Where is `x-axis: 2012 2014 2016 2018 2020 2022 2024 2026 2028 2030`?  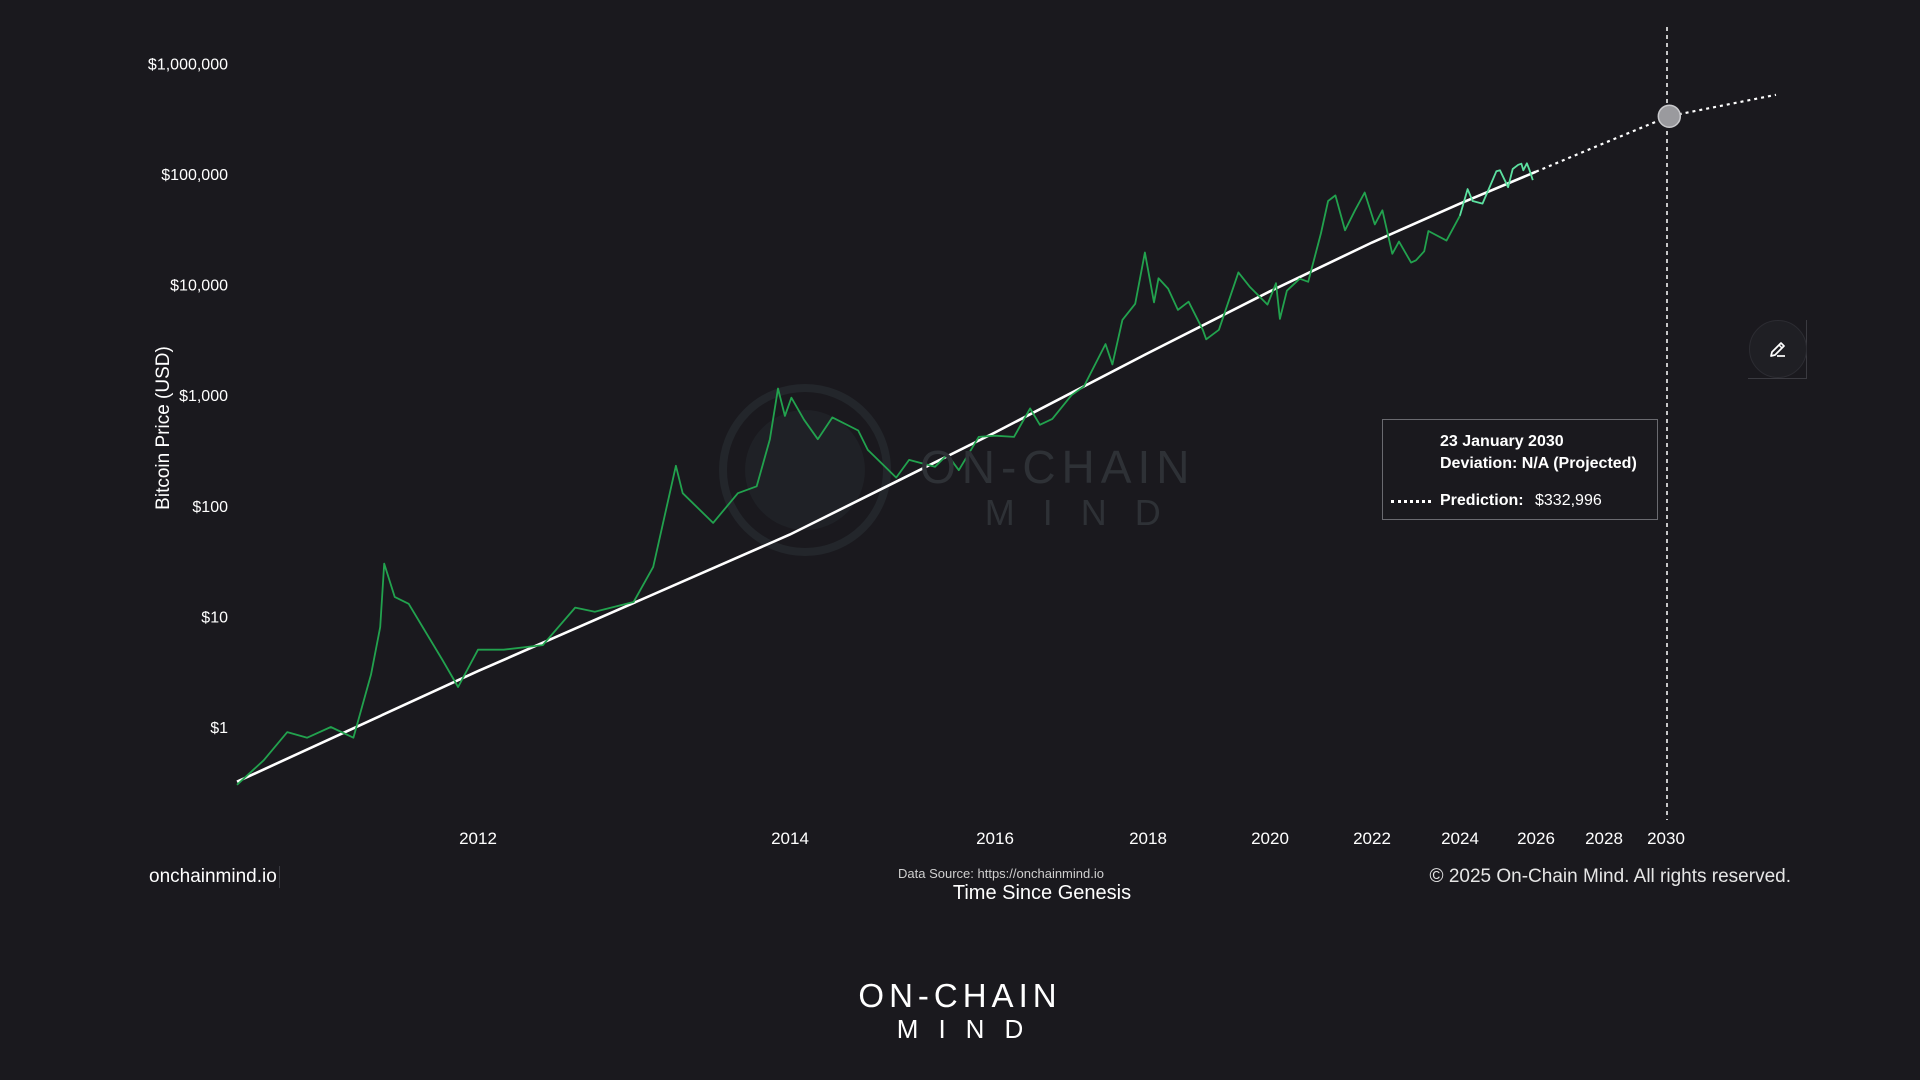 x-axis: 2012 2014 2016 2018 2020 2022 2024 2026 2028 2030 is located at coordinates (1072, 838).